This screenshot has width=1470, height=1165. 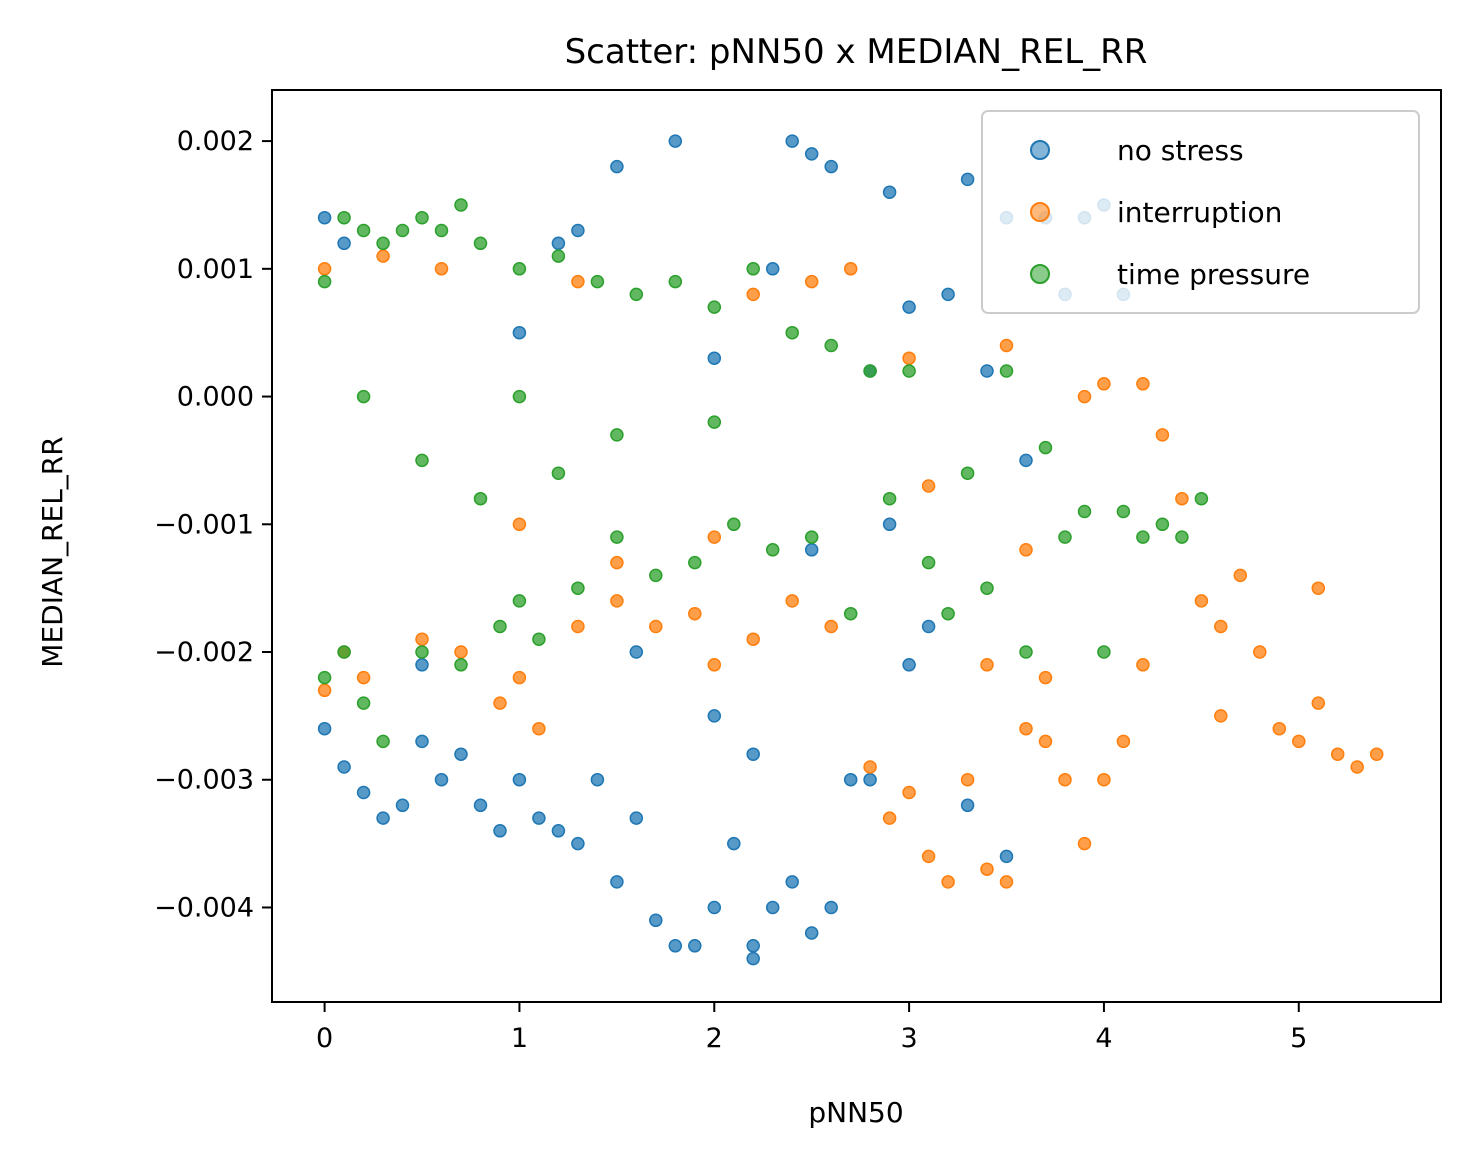 I want to click on y-tick-label-4: −0.002, so click(x=204, y=652).